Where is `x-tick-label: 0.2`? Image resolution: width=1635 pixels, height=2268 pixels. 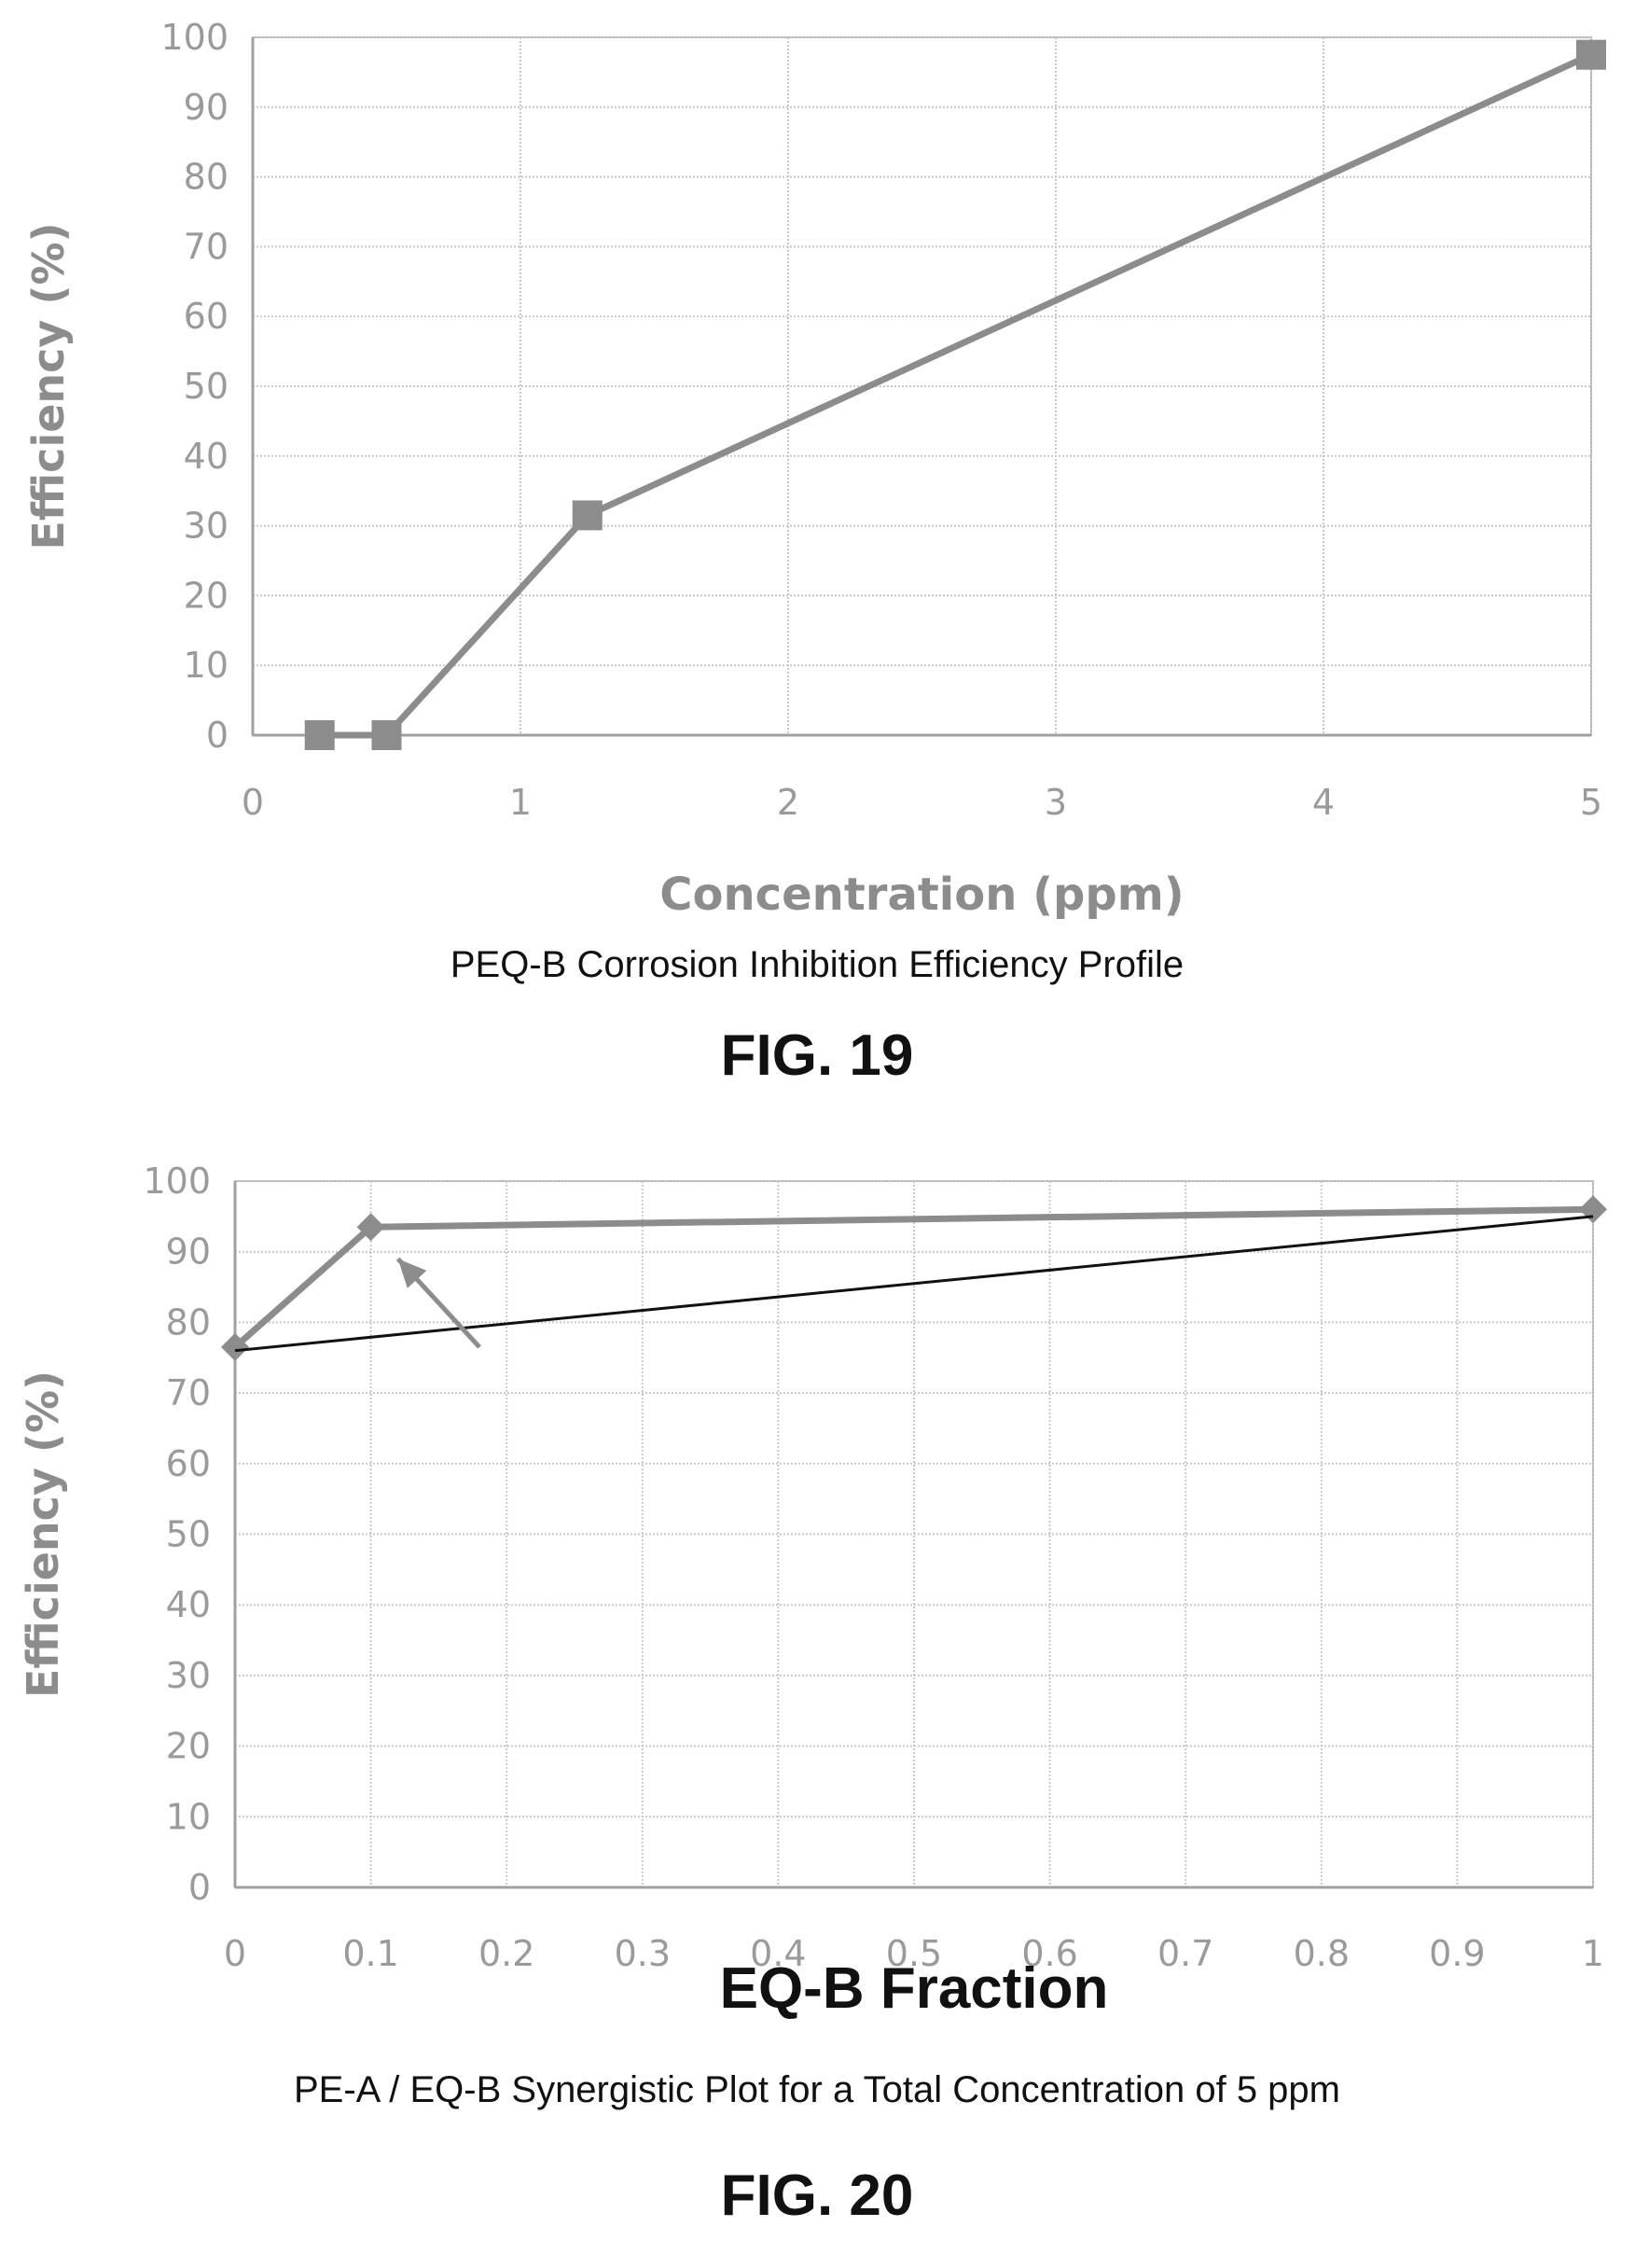 x-tick-label: 0.2 is located at coordinates (506, 1954).